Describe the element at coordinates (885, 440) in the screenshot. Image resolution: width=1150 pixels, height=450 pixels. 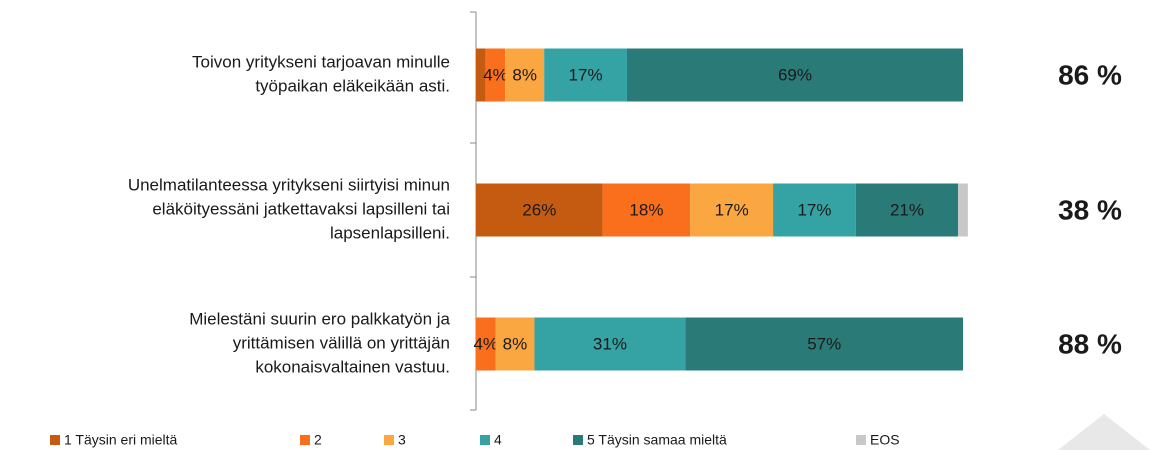
I see `legend-label: EOS` at that location.